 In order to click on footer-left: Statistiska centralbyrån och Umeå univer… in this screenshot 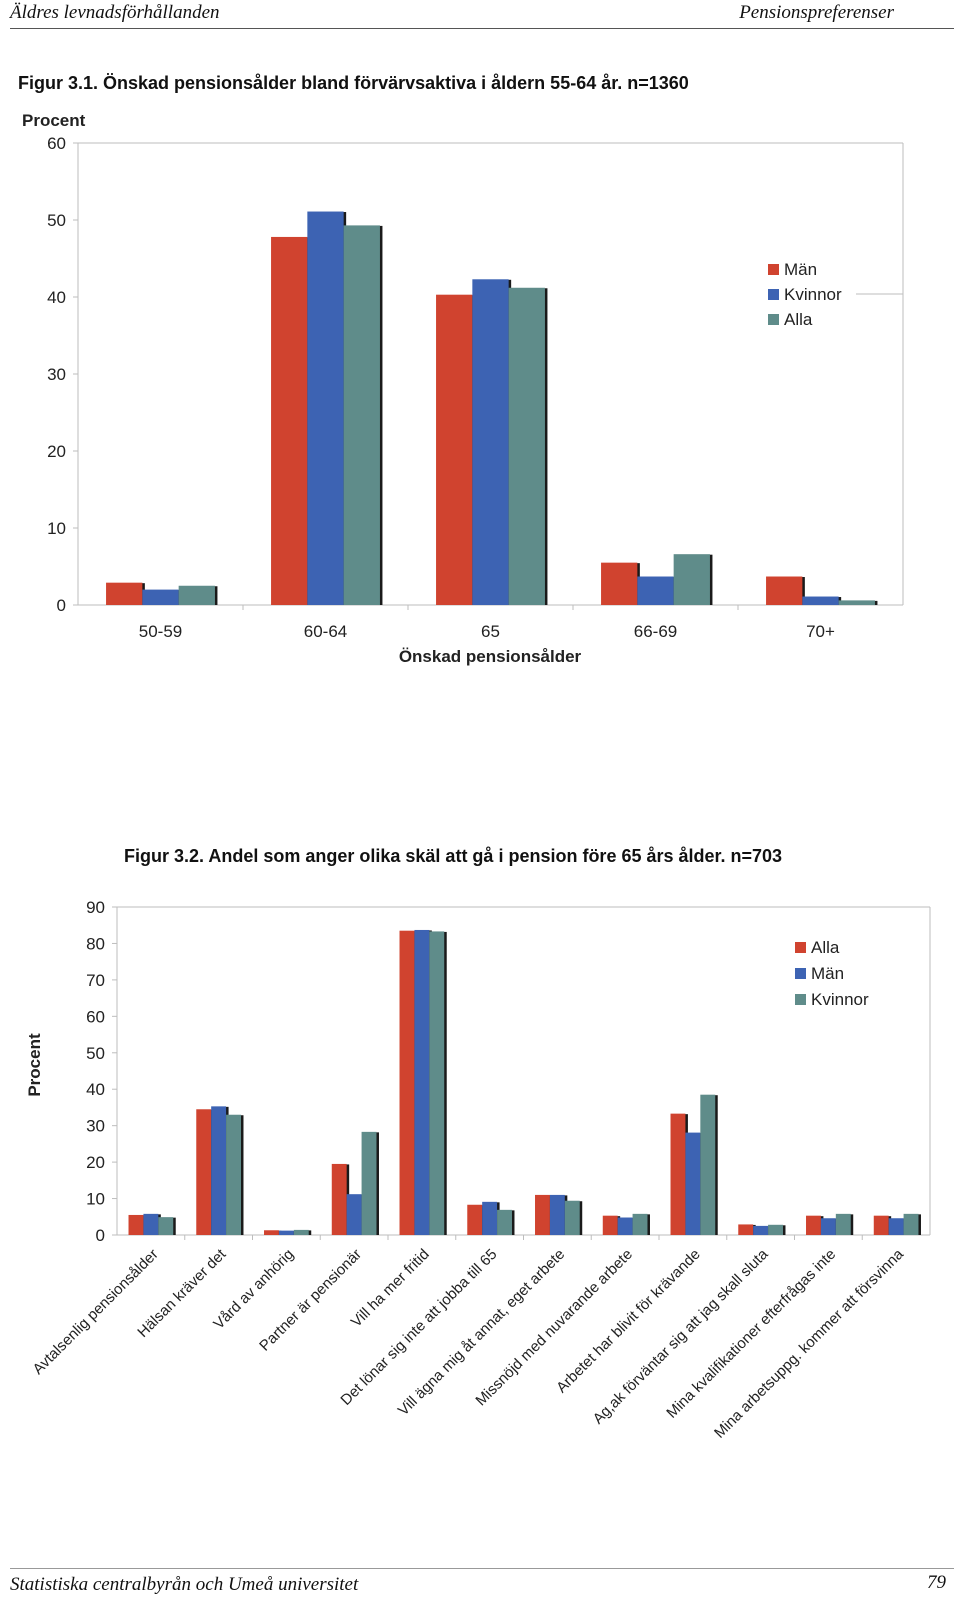, I will do `click(184, 1584)`.